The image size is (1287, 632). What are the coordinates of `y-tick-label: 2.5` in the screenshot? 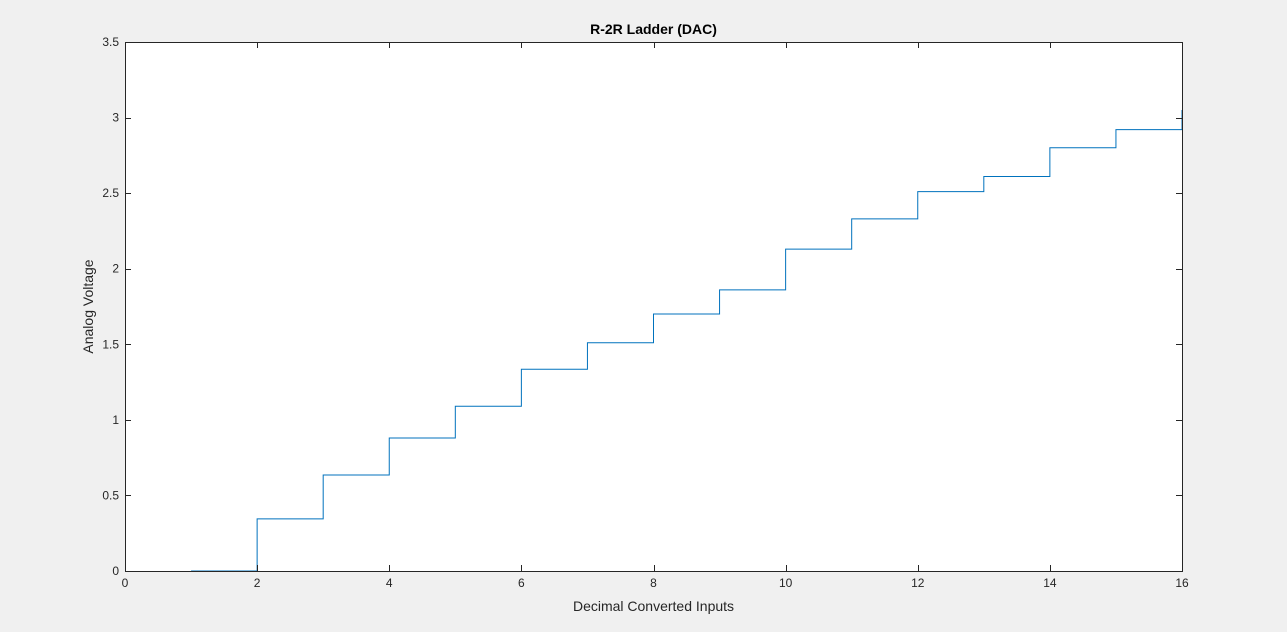 It's located at (110, 193).